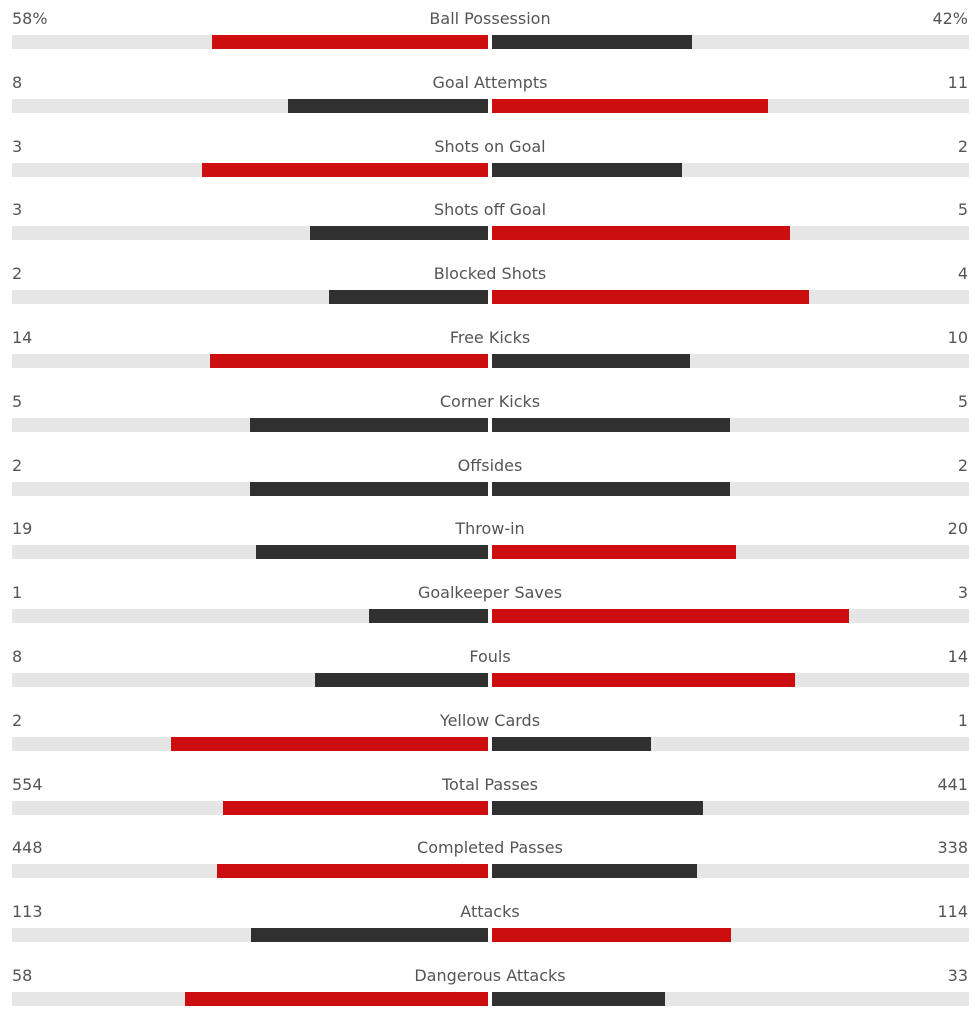 Image resolution: width=980 pixels, height=1023 pixels. What do you see at coordinates (27, 912) in the screenshot?
I see `home-value: 113` at bounding box center [27, 912].